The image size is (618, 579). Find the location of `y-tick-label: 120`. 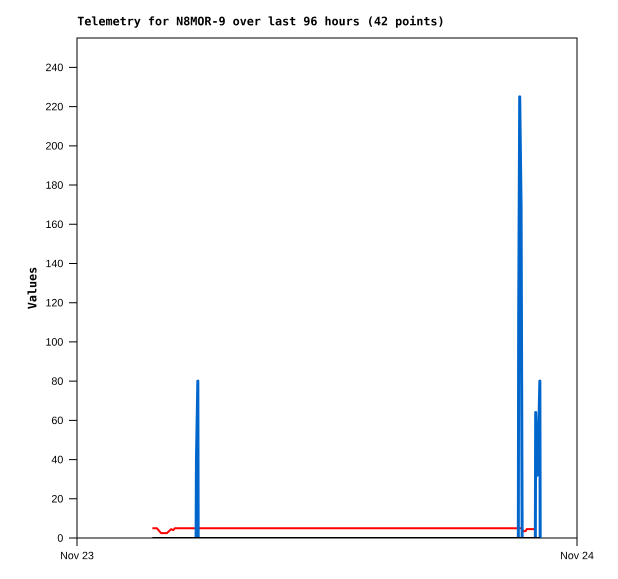

y-tick-label: 120 is located at coordinates (54, 302).